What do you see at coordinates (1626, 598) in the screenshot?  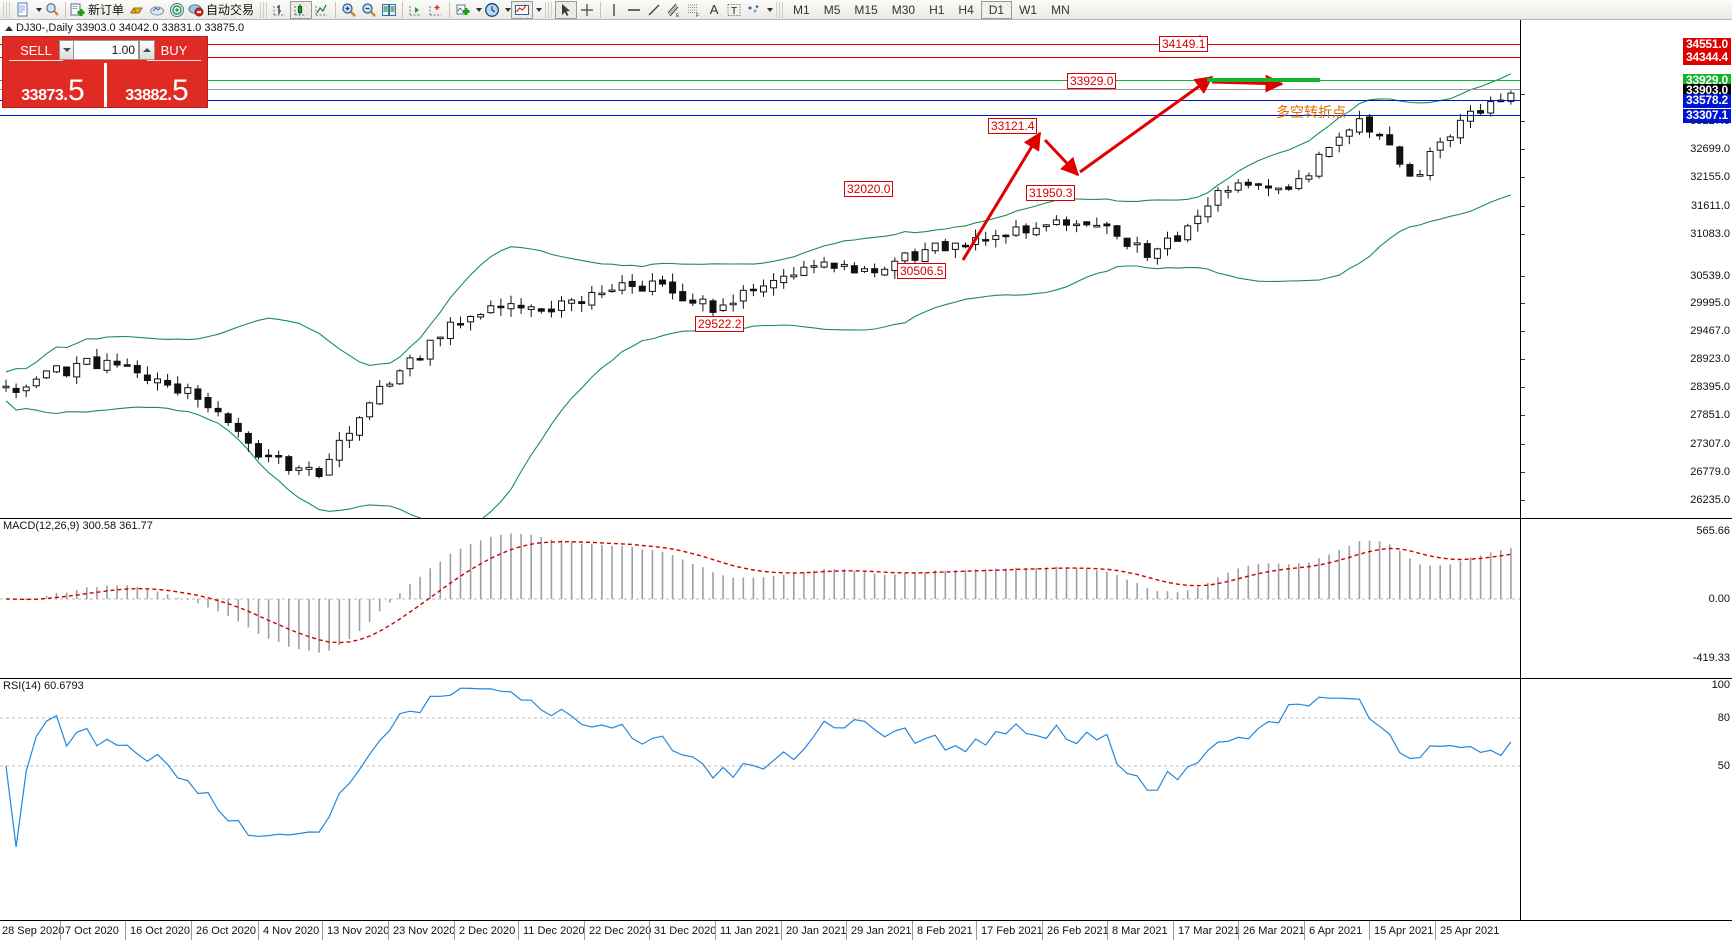 I see `macd-axis: 565.66 0.00 -419.33` at bounding box center [1626, 598].